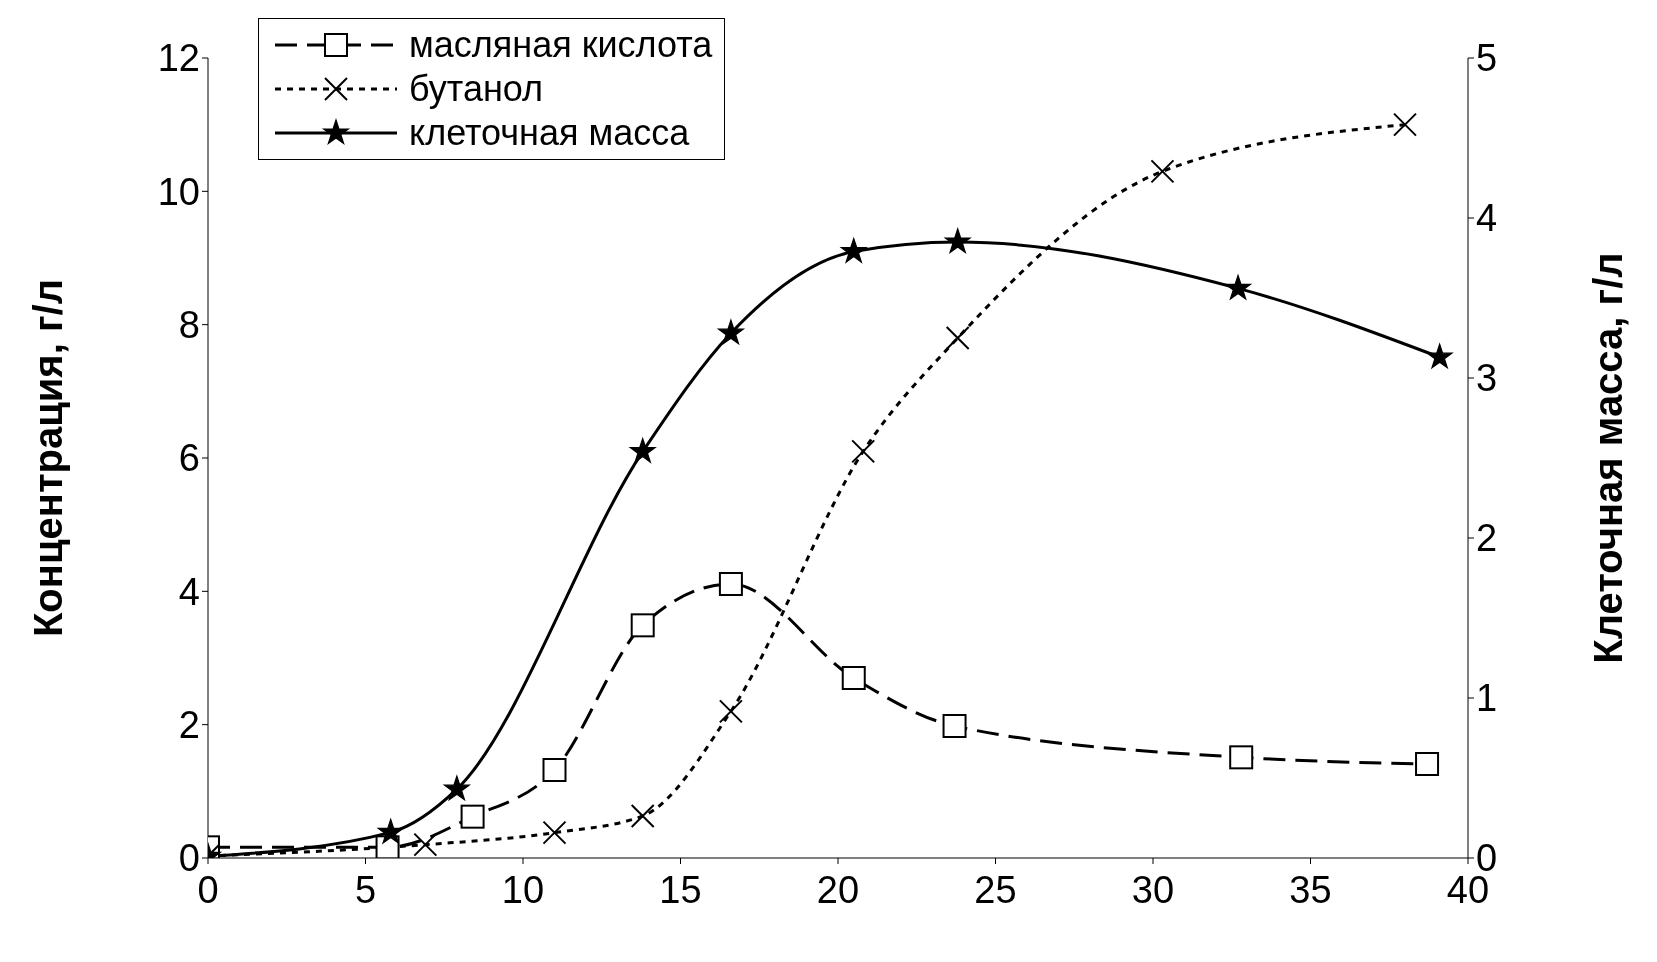  I want to click on x-tick-label: 30, so click(1153, 889).